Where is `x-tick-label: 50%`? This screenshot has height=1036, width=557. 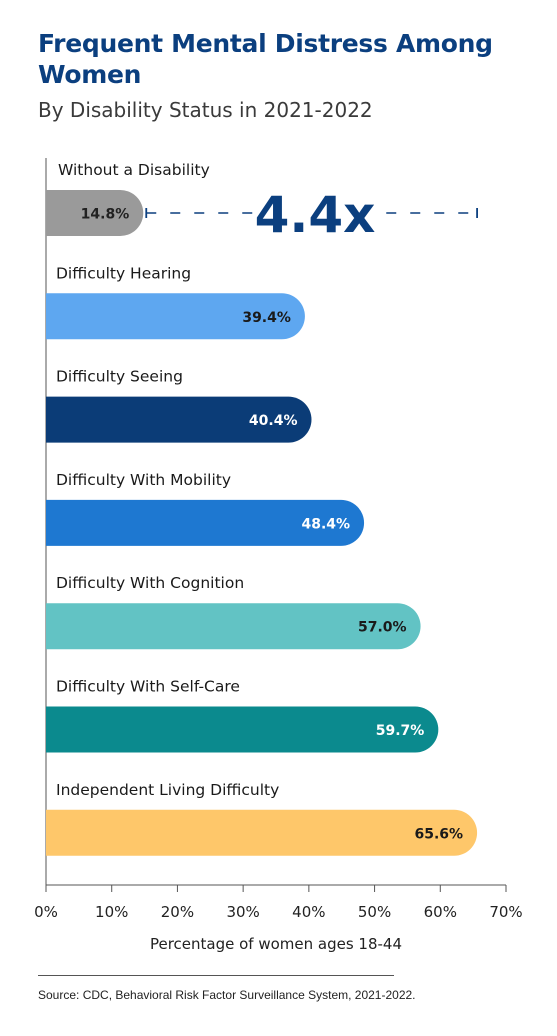
x-tick-label: 50% is located at coordinates (374, 912).